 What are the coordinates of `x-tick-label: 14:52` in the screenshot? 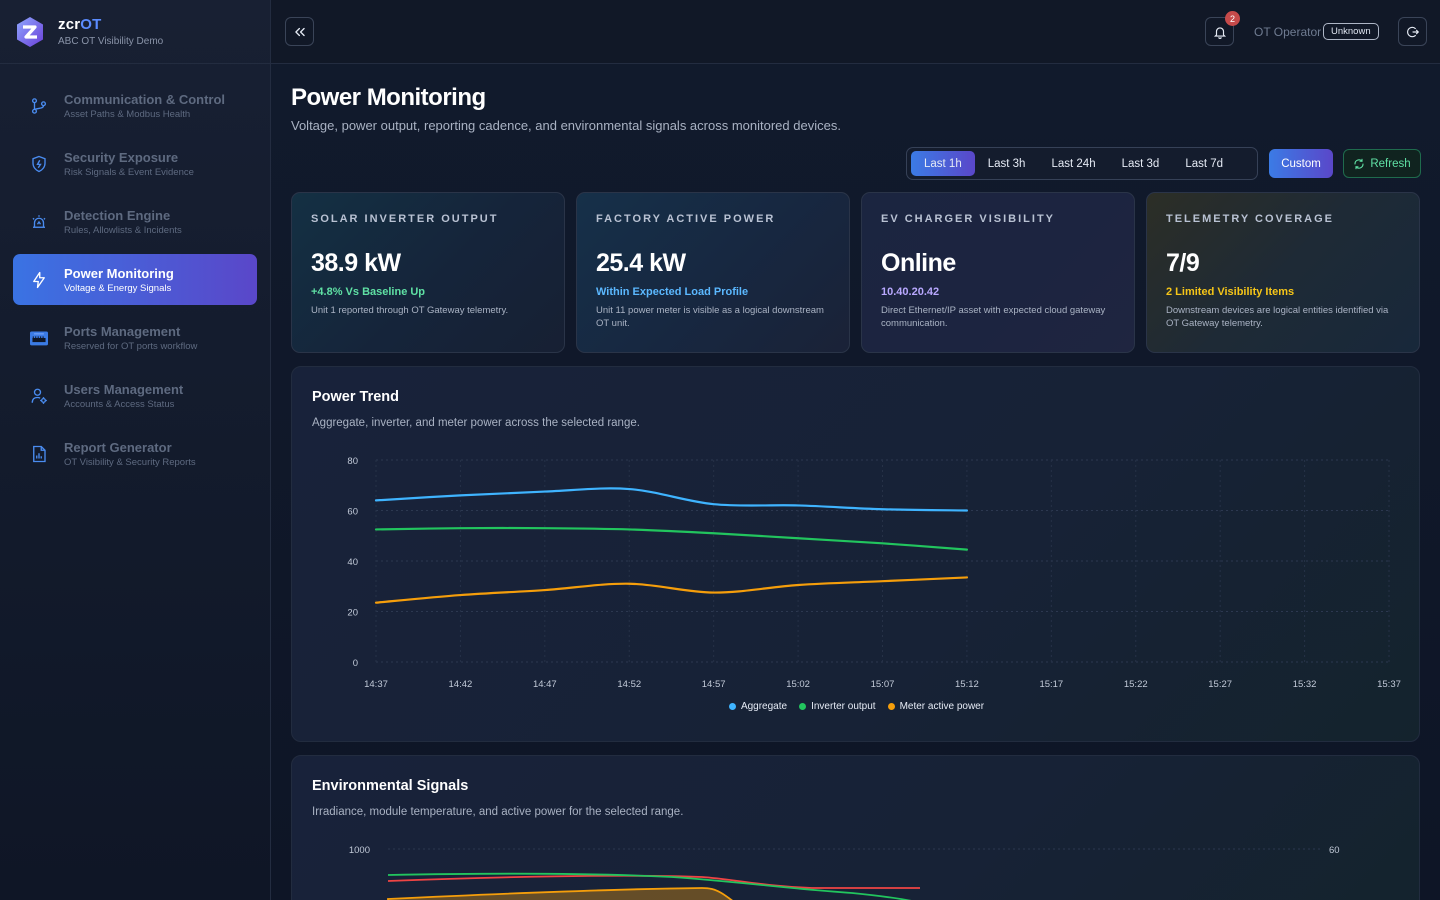 It's located at (629, 684).